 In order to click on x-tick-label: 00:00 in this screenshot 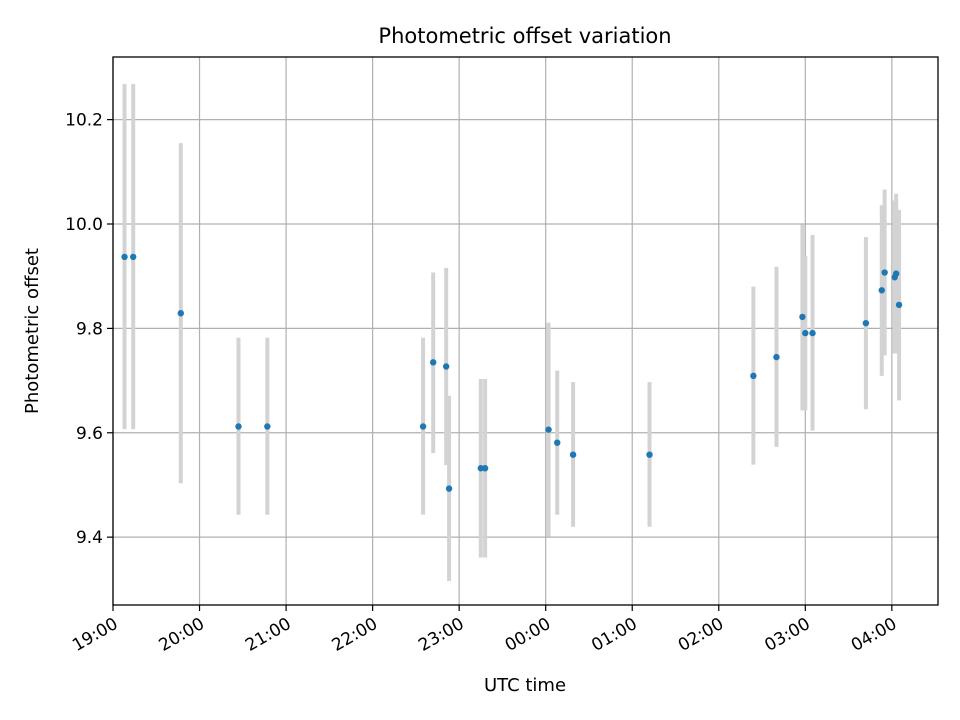, I will do `click(528, 635)`.